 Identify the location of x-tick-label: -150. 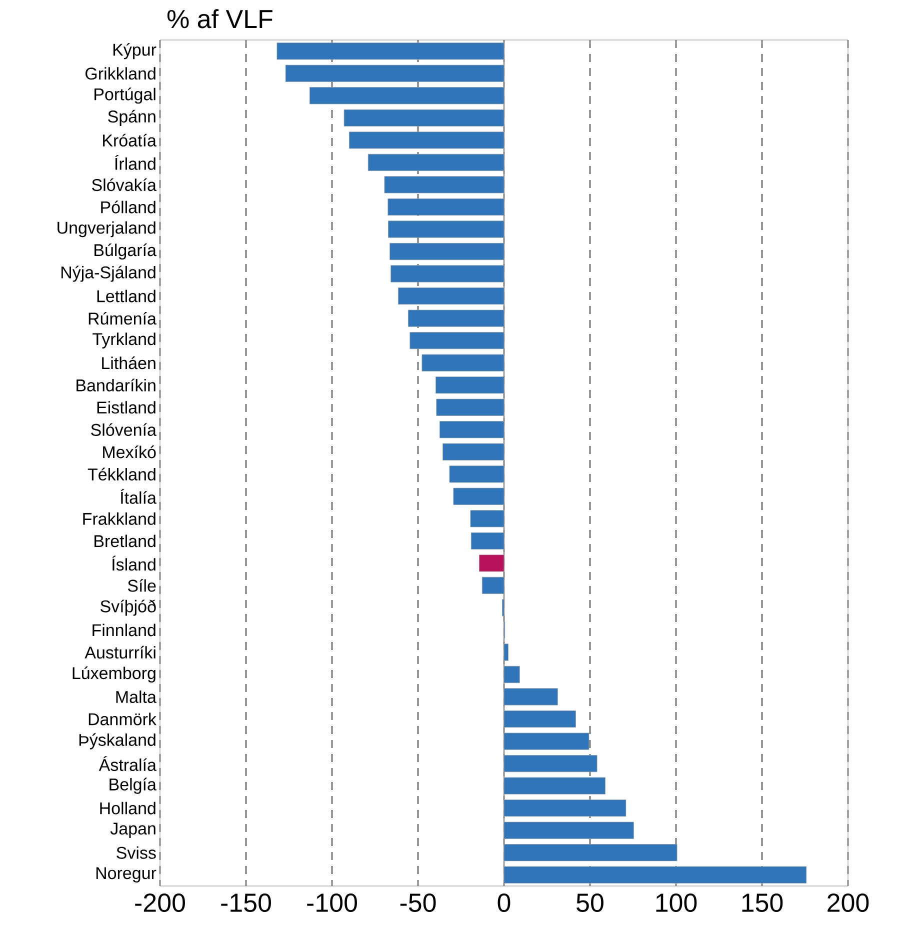
(246, 903).